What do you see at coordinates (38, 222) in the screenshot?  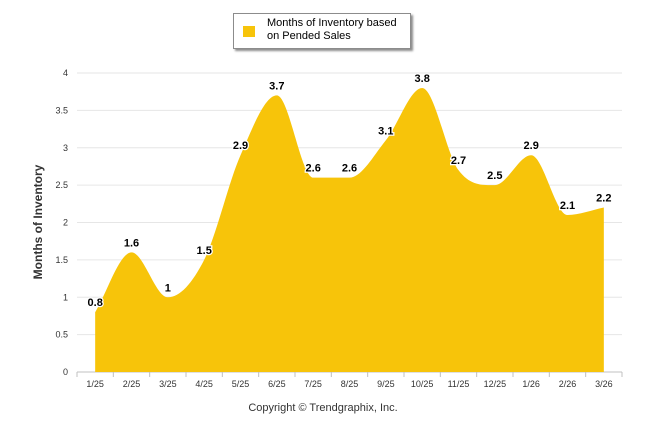 I see `y-axis-title: Months of Inventory` at bounding box center [38, 222].